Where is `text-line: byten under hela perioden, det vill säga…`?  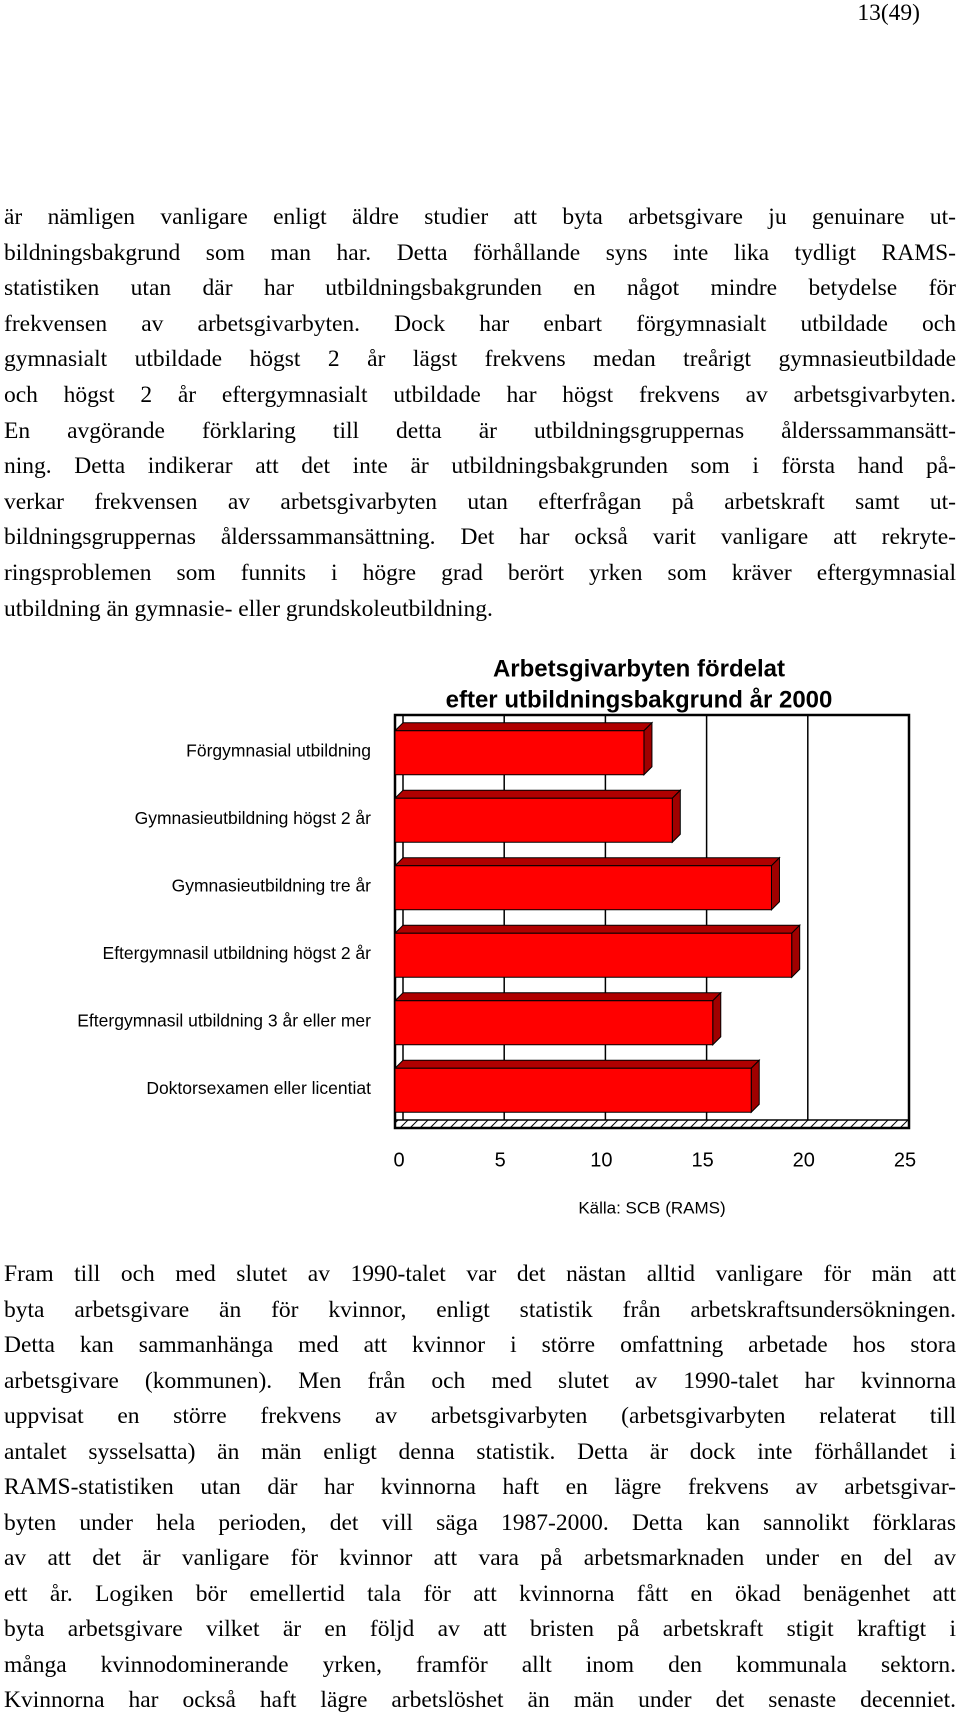
text-line: byten under hela perioden, det vill säga… is located at coordinates (480, 1522).